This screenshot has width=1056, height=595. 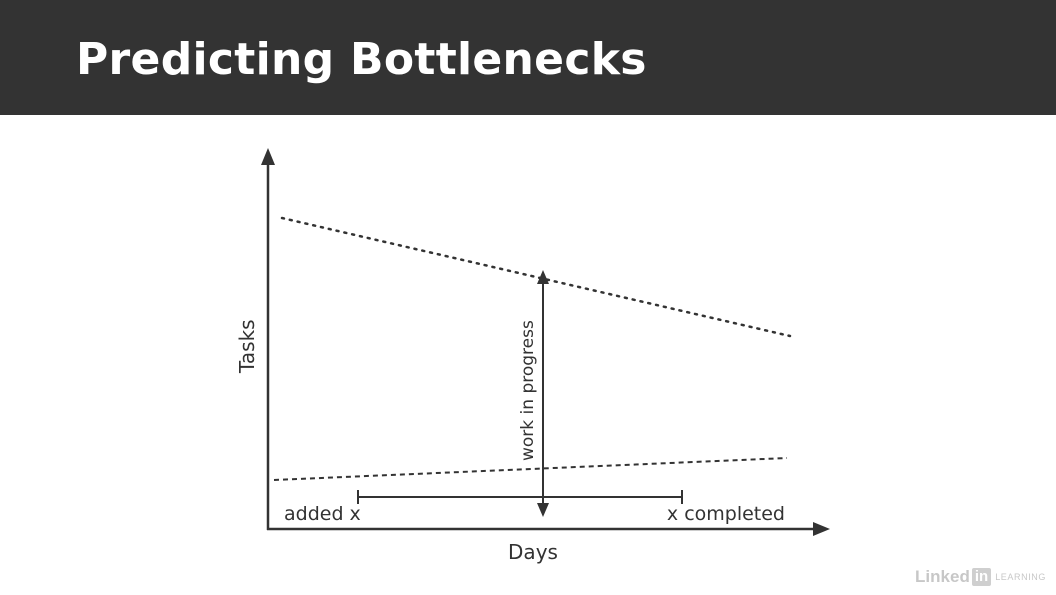 What do you see at coordinates (543, 277) in the screenshot?
I see `wip-arrowhead-up` at bounding box center [543, 277].